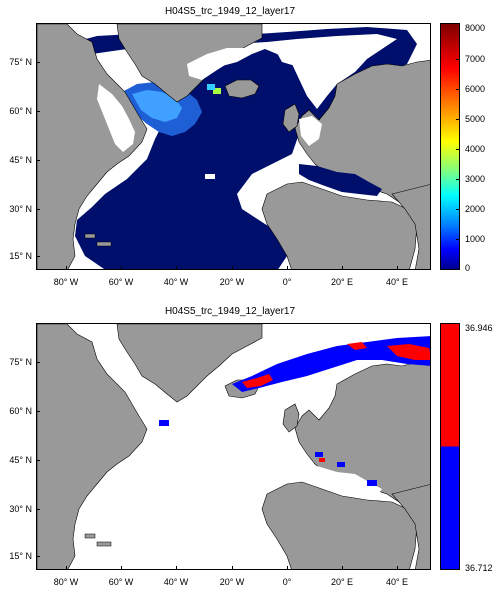  I want to click on colorbar-label: 2000, so click(475, 209).